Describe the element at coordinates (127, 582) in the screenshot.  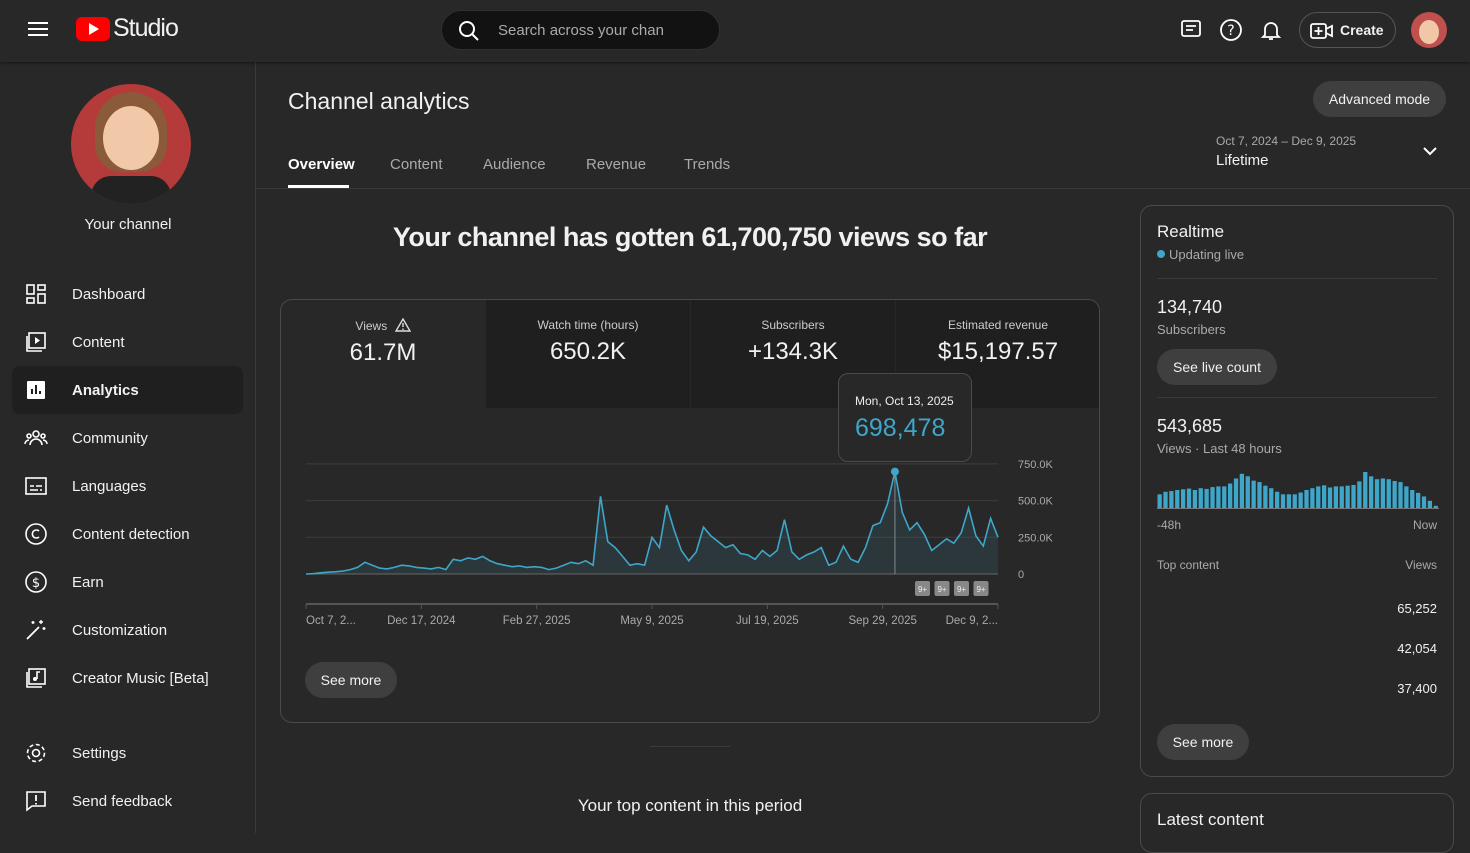
I see `sidebar-item-earn: $ Earn` at that location.